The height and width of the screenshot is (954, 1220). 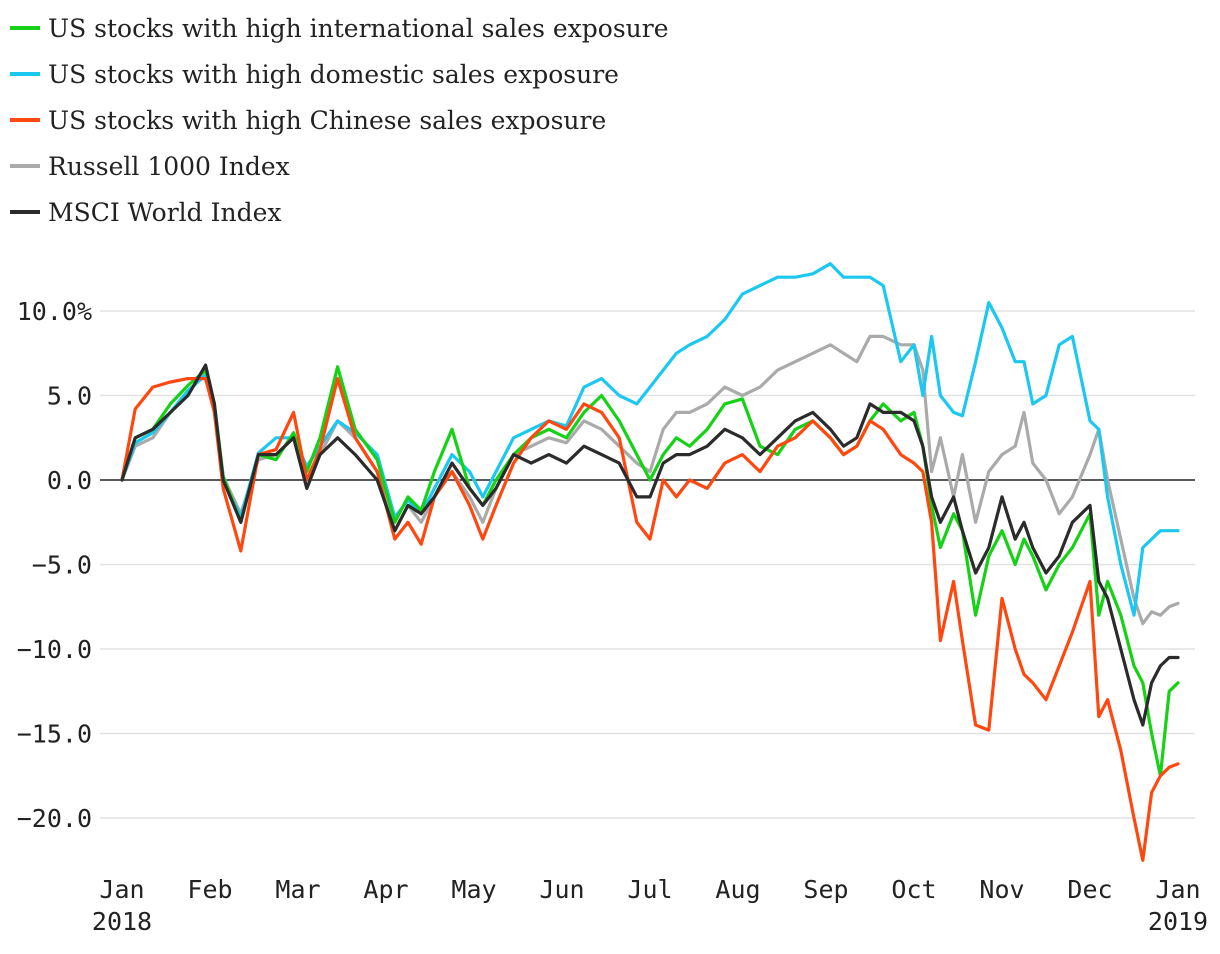 I want to click on y-tick-label-0: 10.0%, so click(x=54, y=311).